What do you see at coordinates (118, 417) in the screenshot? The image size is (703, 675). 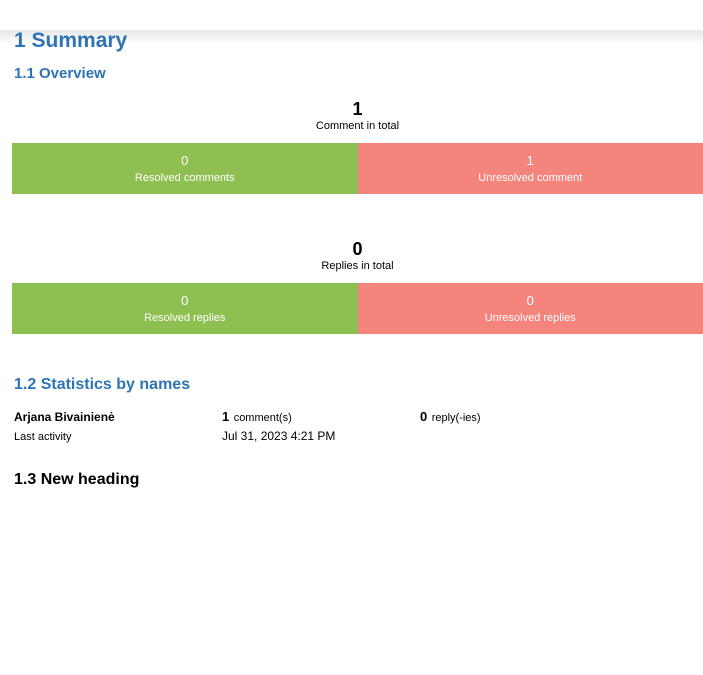 I see `author-name: Arjana Bivainienė` at bounding box center [118, 417].